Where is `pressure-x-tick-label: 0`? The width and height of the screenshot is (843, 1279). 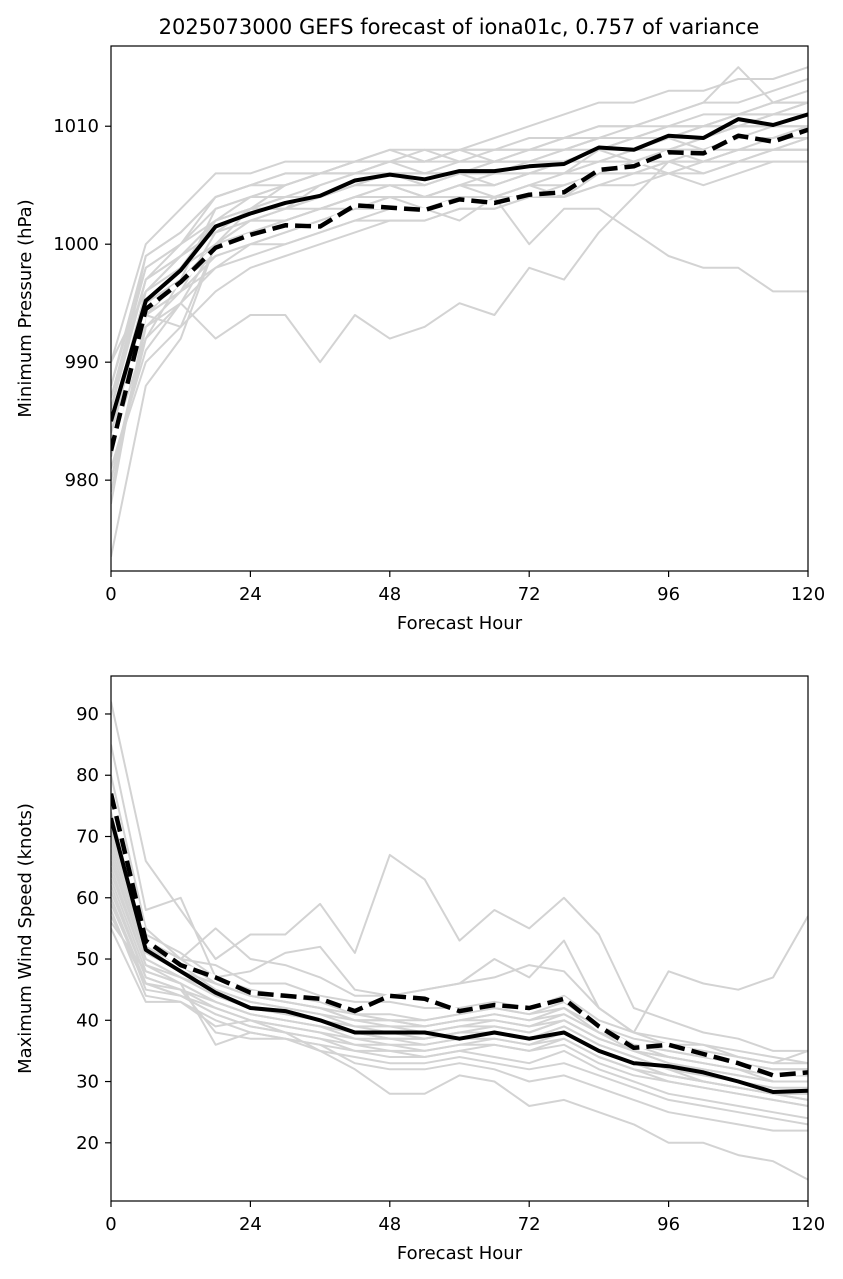 pressure-x-tick-label: 0 is located at coordinates (110, 594).